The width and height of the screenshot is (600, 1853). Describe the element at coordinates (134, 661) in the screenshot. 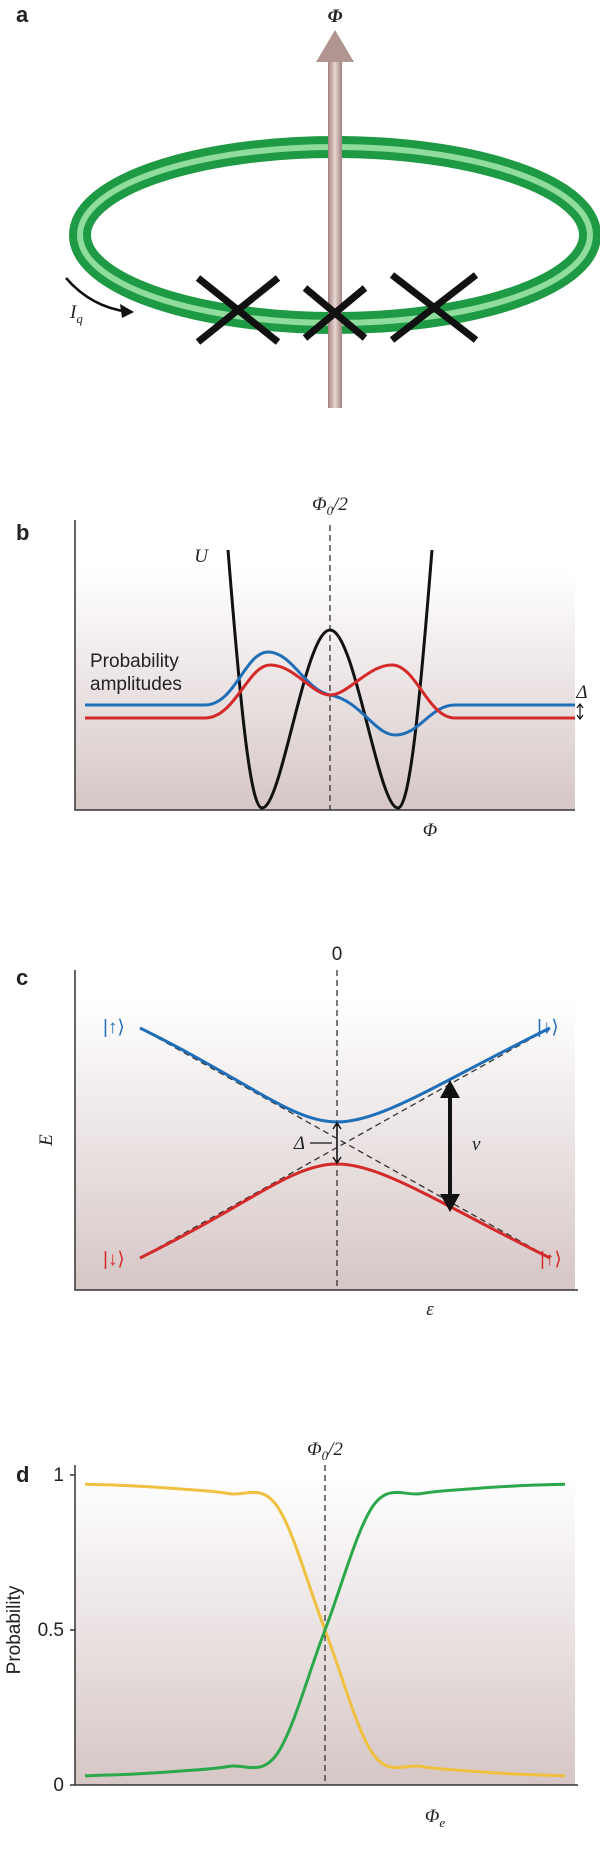

I see `amplitude-label: Probability` at that location.